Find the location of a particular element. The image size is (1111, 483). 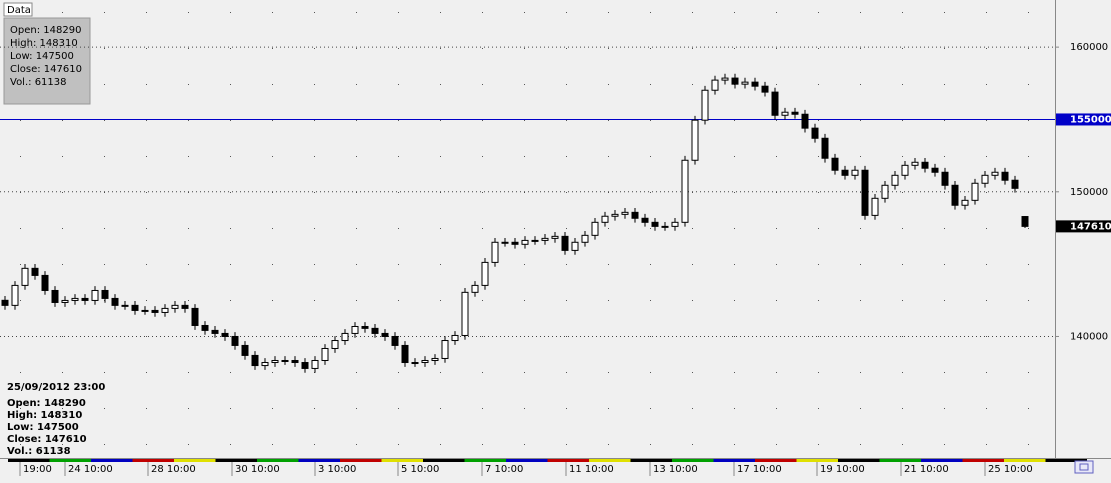

info-line: High: 148310 is located at coordinates (44, 43).